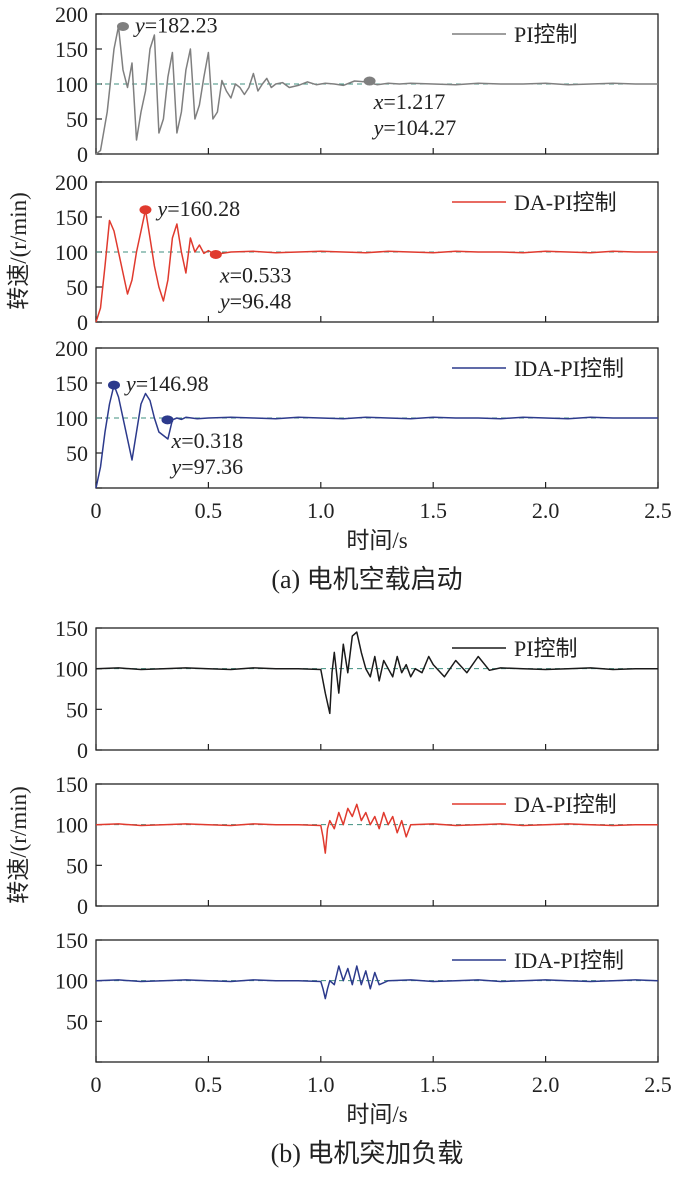  I want to click on panel-a-2-annotation-text: y=96.48, so click(255, 300).